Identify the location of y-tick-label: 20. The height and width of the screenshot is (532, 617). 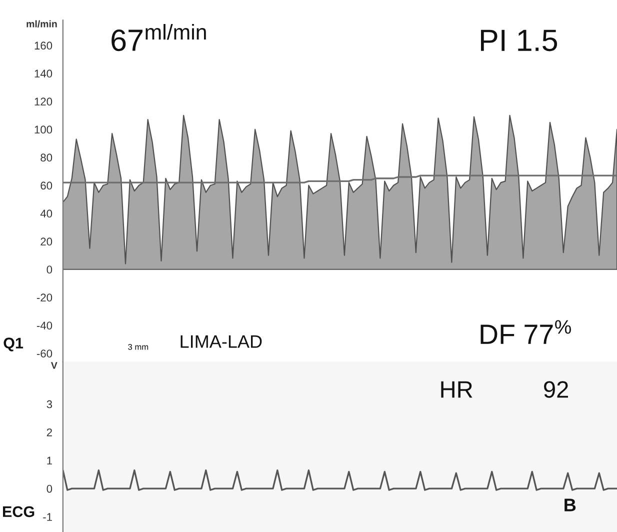
(46, 242).